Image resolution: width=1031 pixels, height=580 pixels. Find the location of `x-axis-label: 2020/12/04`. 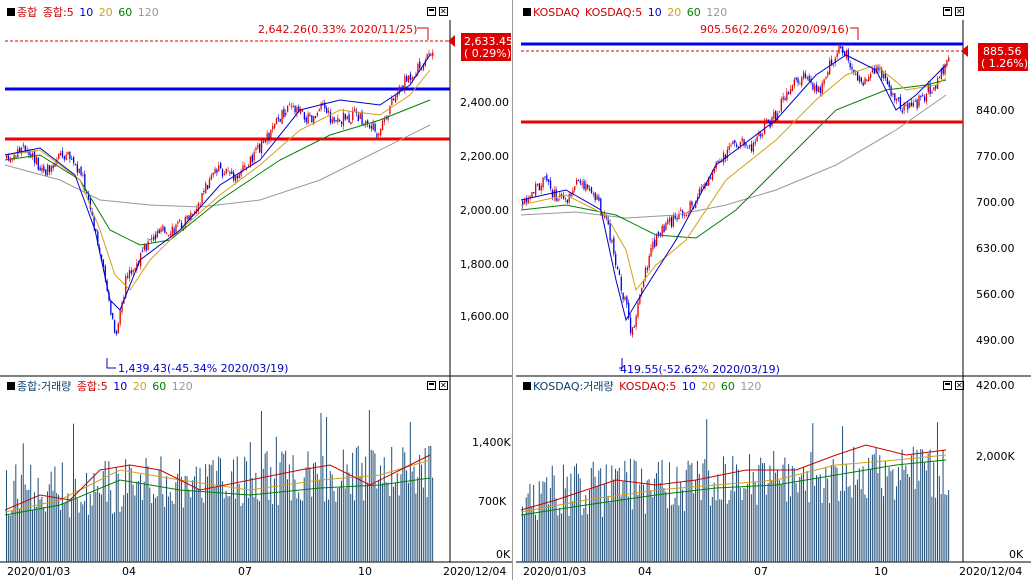

x-axis-label: 2020/12/04 is located at coordinates (990, 571).